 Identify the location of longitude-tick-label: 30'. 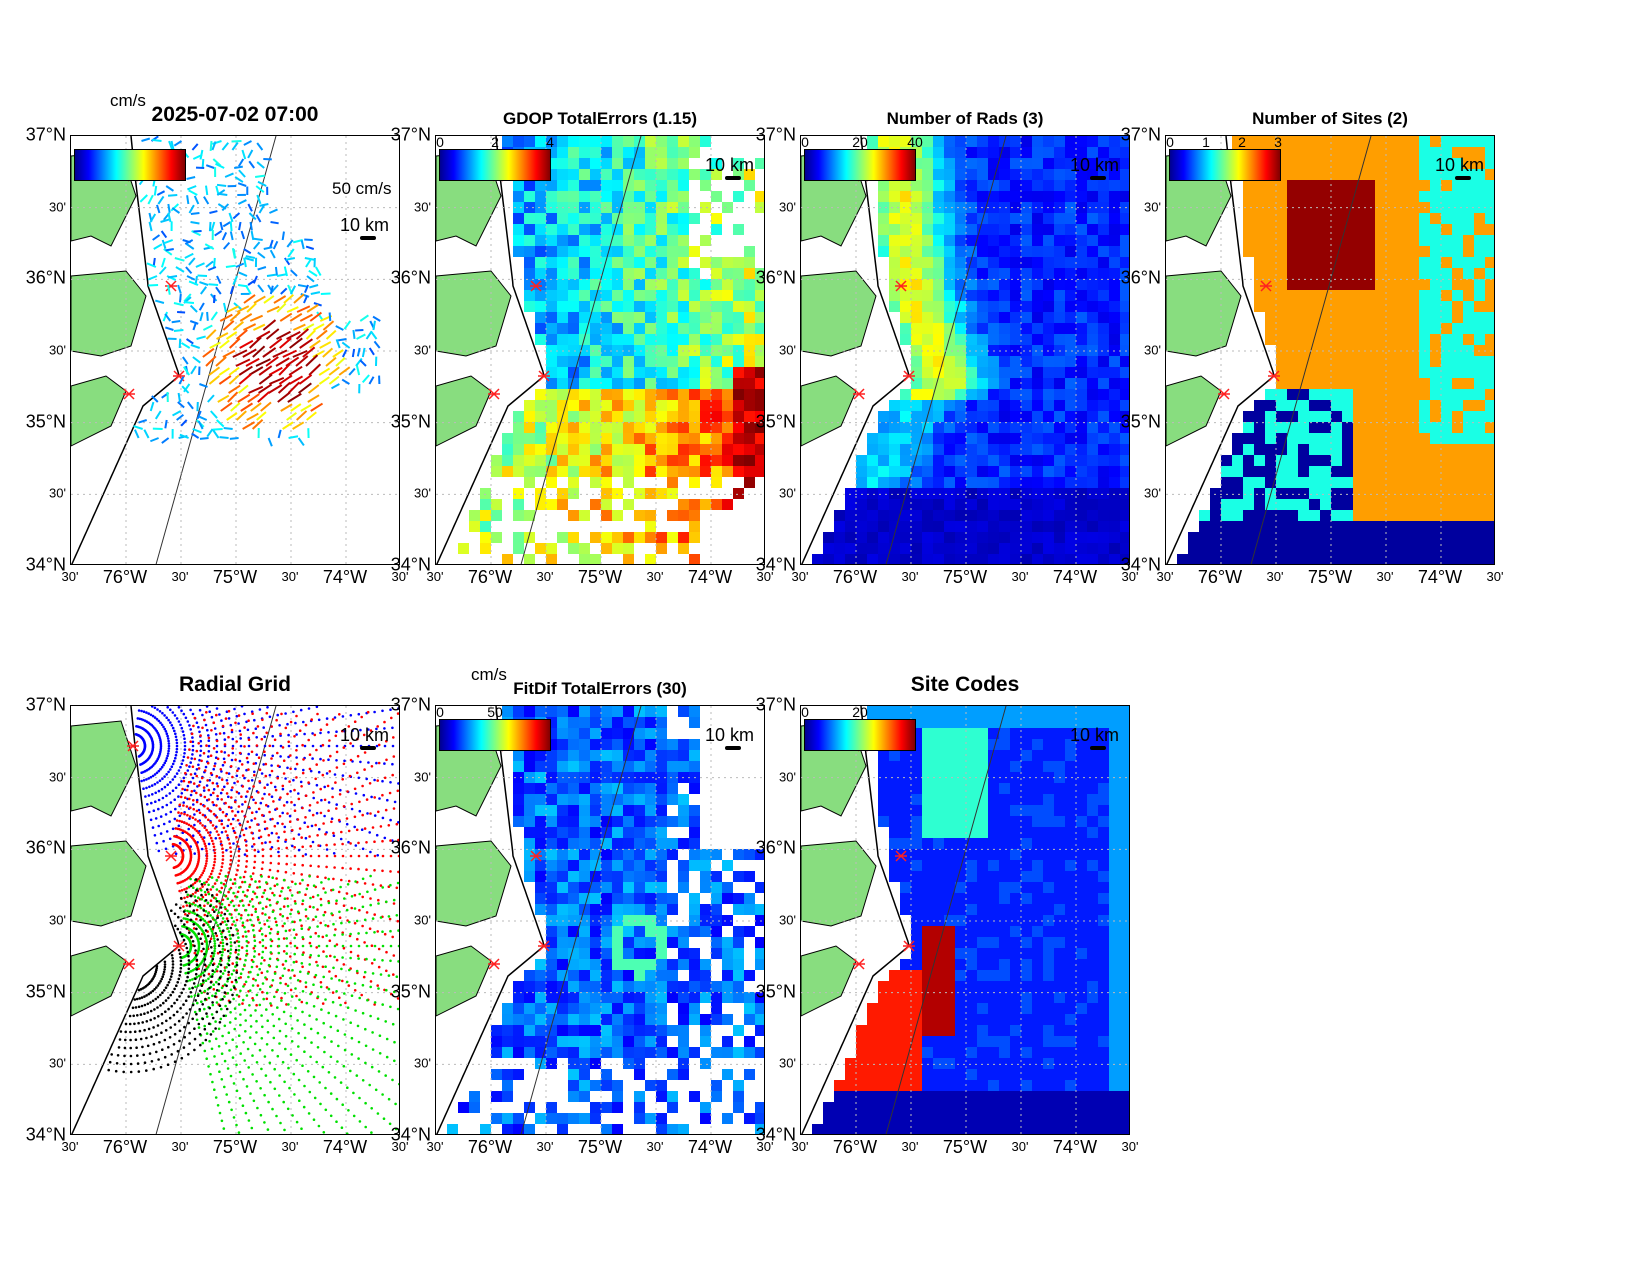
(800, 576).